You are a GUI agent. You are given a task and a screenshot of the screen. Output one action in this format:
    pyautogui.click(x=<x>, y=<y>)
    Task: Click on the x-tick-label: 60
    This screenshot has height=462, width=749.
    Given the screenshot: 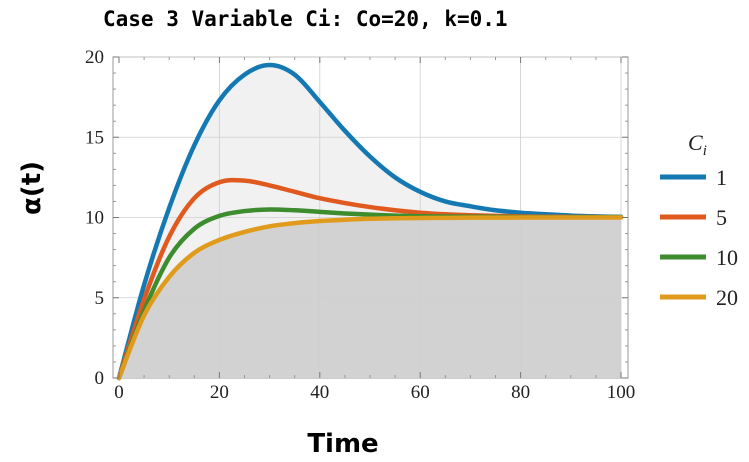 What is the action you would take?
    pyautogui.click(x=420, y=392)
    